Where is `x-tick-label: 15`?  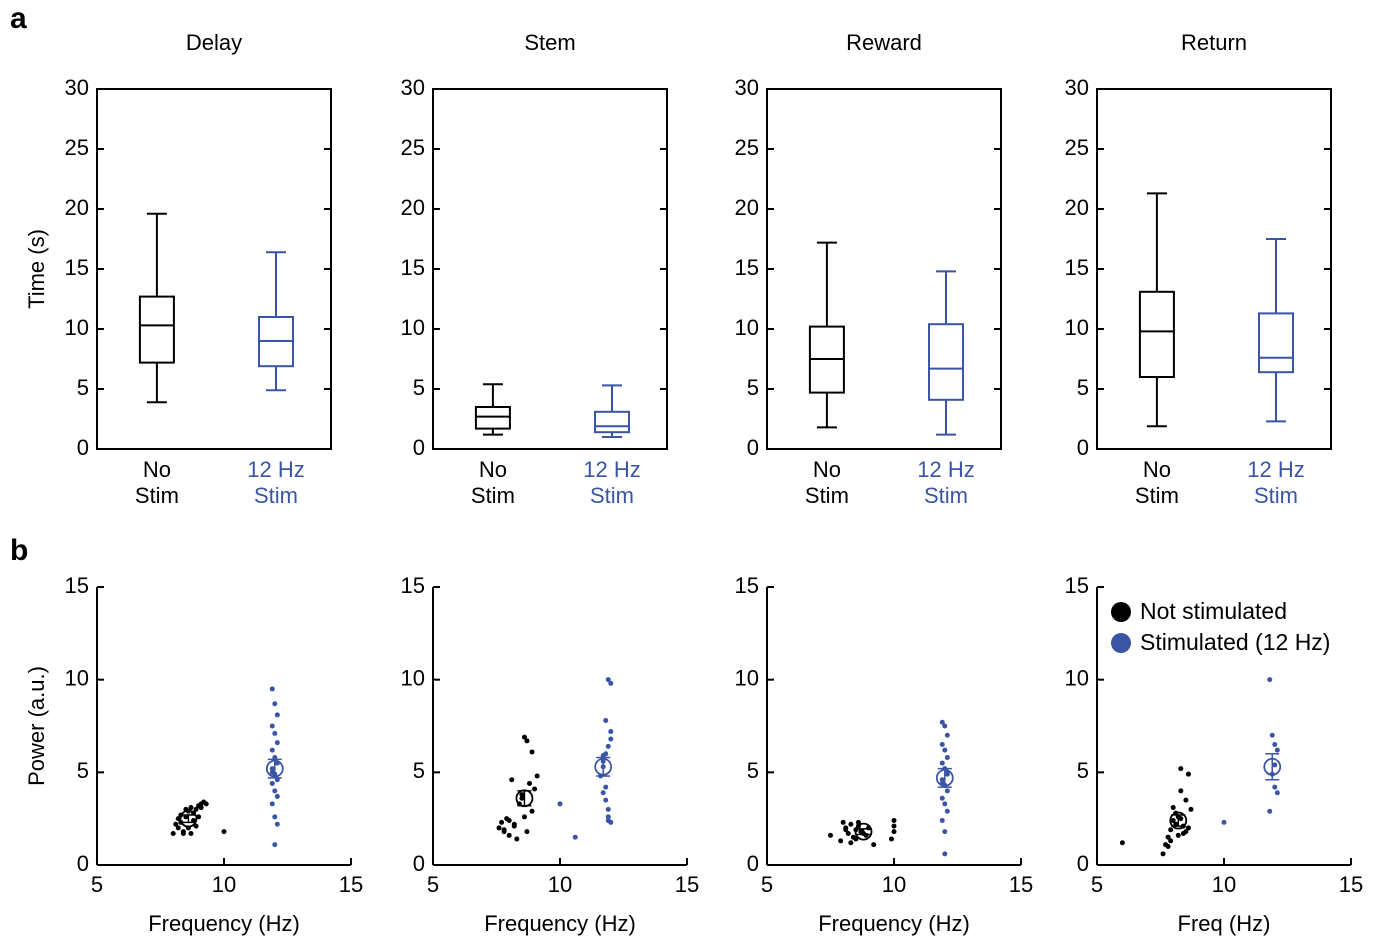
x-tick-label: 15 is located at coordinates (687, 884).